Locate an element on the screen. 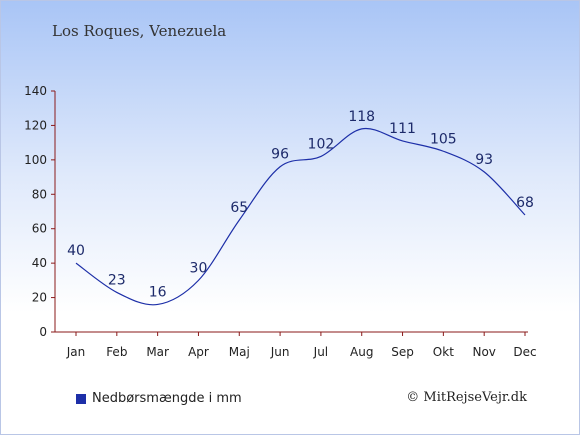  y-tick-label: 120 is located at coordinates (35, 125).